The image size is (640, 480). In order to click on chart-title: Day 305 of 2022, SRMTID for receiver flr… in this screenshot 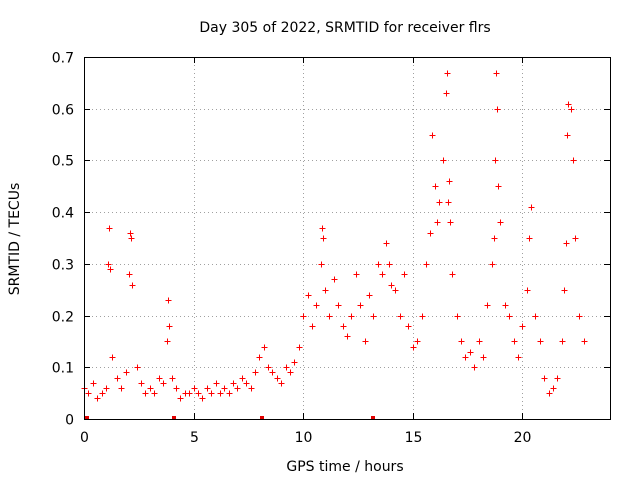, I will do `click(344, 28)`.